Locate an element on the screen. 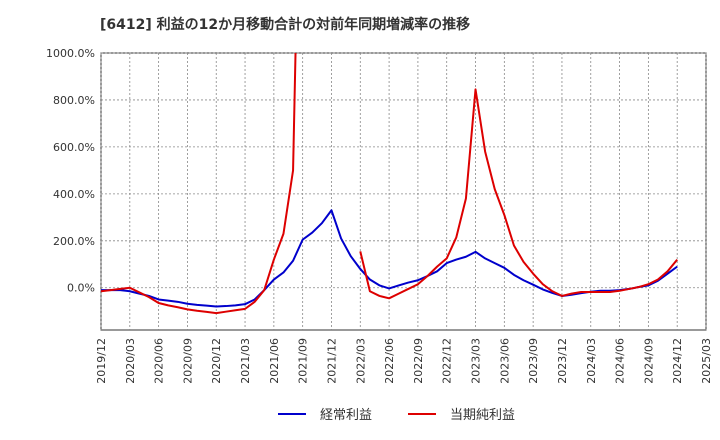 The width and height of the screenshot is (720, 440). x-tick-label: 2023/09 is located at coordinates (533, 361).